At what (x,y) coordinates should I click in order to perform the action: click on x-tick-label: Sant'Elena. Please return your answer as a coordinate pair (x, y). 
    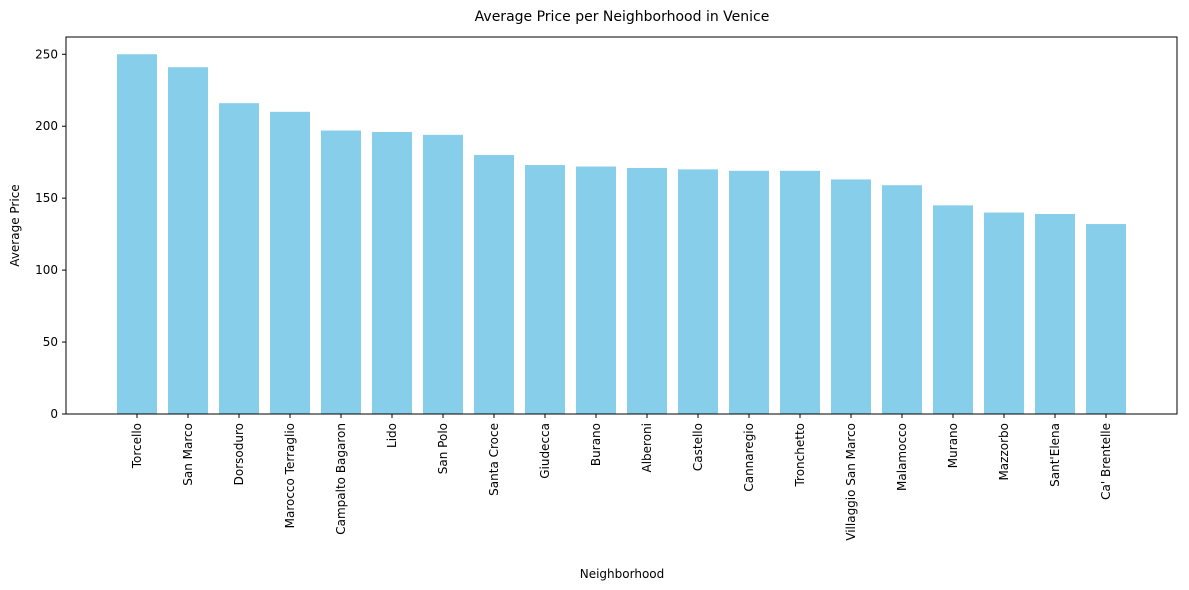
    Looking at the image, I should click on (1055, 455).